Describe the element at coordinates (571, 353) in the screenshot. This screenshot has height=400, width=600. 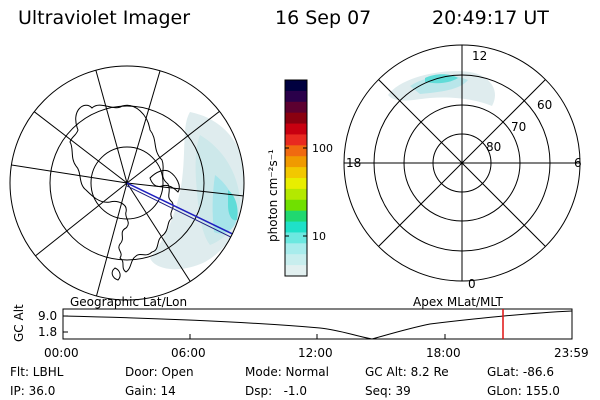
I see `time-tick-2359: 23:59` at that location.